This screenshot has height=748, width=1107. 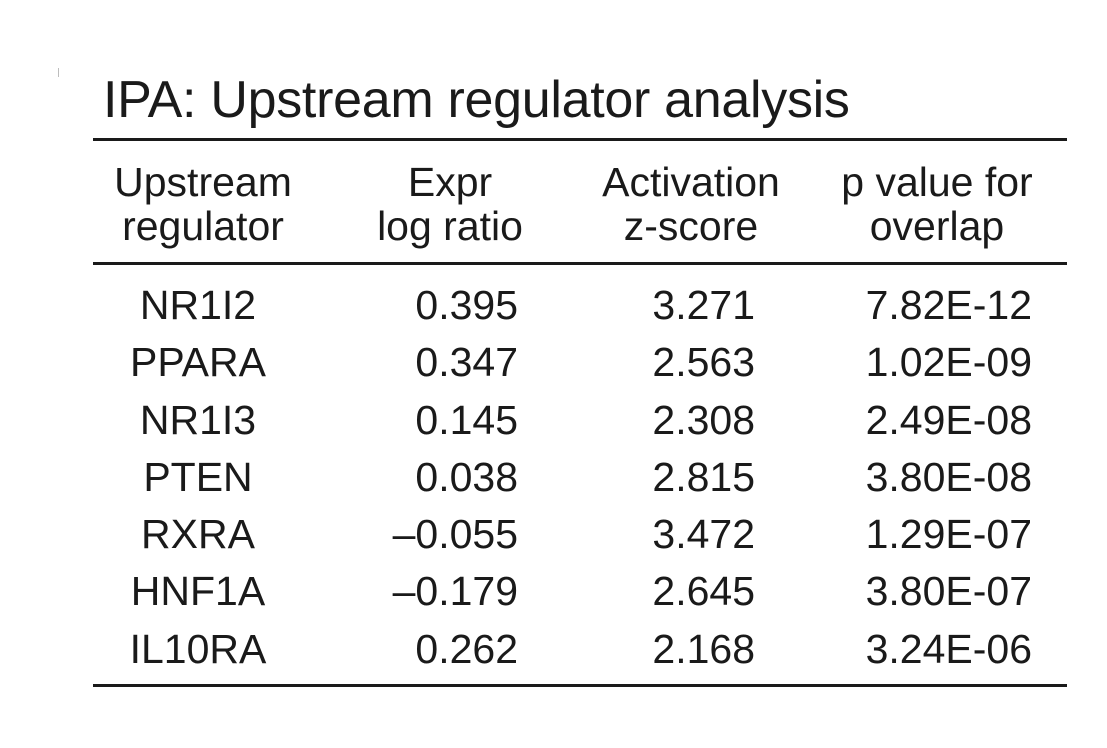 What do you see at coordinates (691, 226) in the screenshot?
I see `column-header-line: z-score` at bounding box center [691, 226].